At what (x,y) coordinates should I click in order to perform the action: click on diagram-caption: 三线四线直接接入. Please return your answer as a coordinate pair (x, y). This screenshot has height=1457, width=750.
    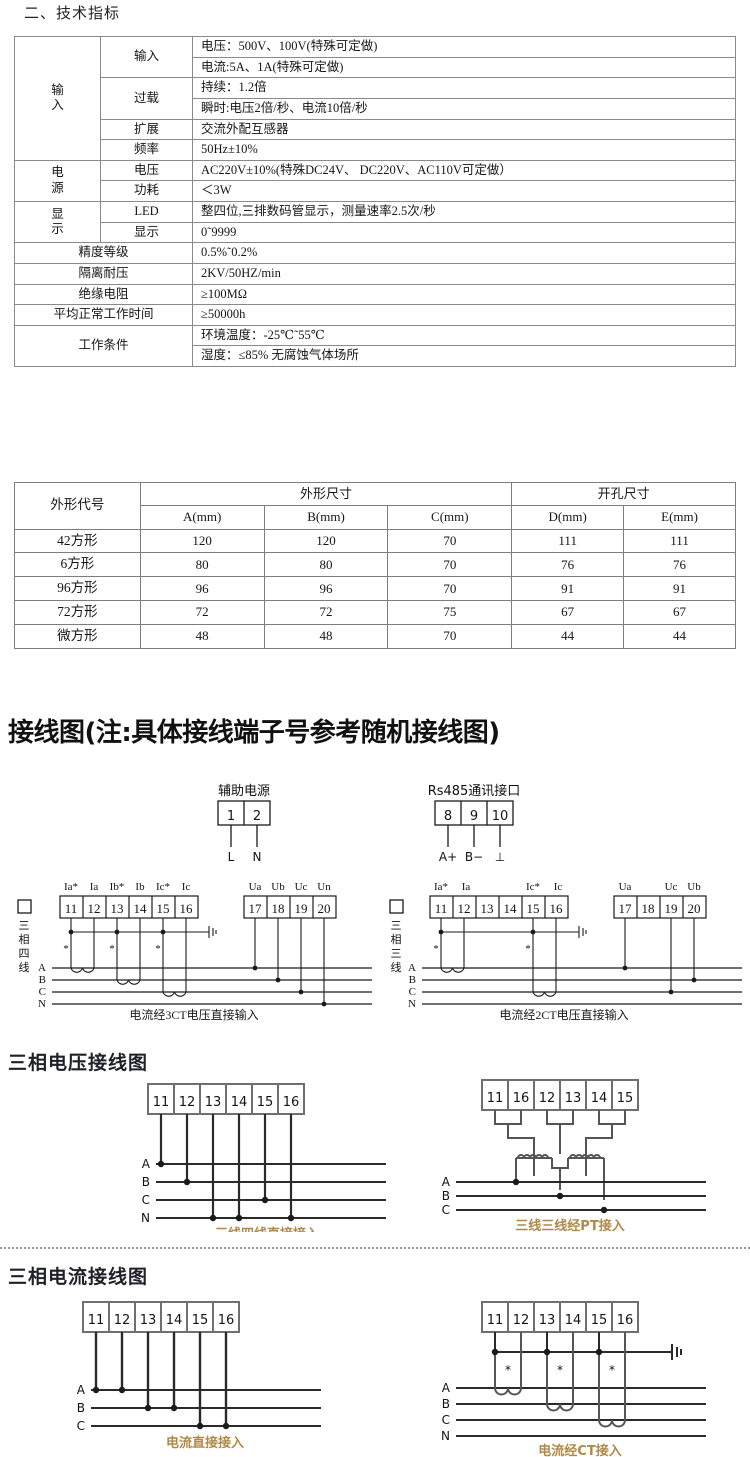
    Looking at the image, I should click on (267, 1229).